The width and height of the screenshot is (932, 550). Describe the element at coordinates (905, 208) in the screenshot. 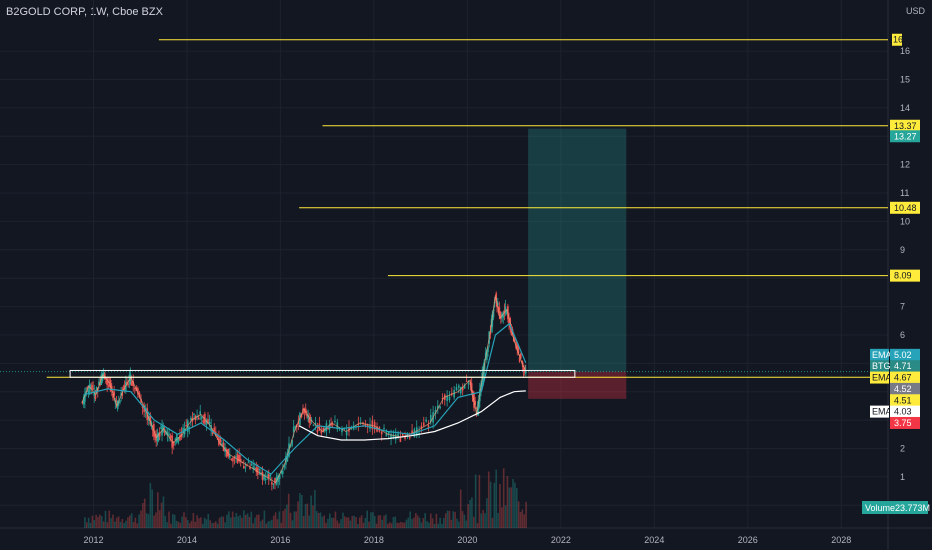

I see `price-tag: 10.48` at that location.